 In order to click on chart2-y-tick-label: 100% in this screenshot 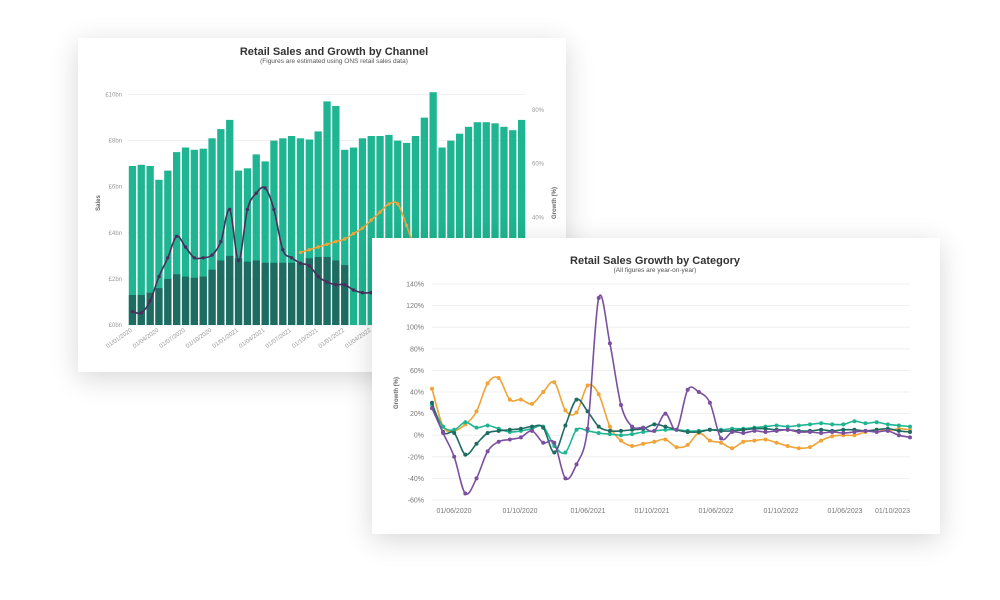, I will do `click(415, 328)`.